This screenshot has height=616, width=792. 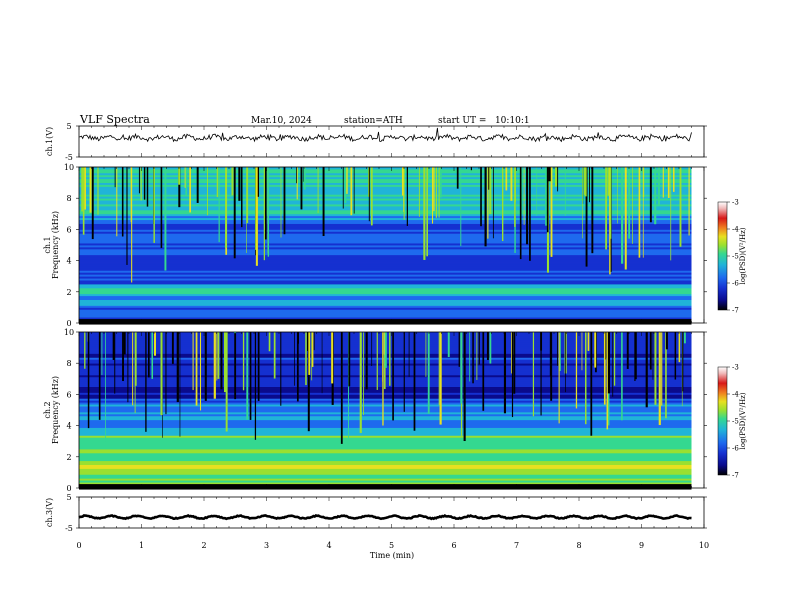 I want to click on time-axis: 0 1 2 3 4 5 6 7 8 9 10, so click(x=392, y=545).